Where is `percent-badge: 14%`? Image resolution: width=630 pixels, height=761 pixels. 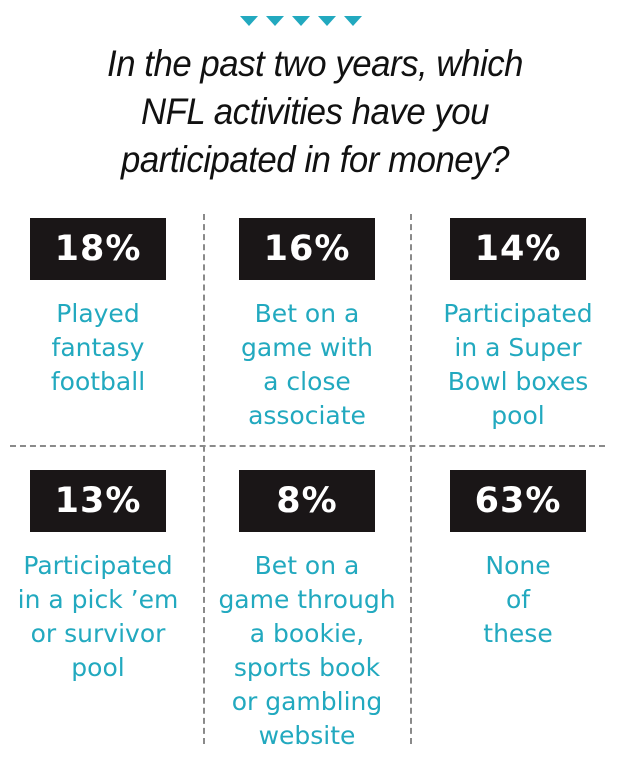 percent-badge: 14% is located at coordinates (518, 249).